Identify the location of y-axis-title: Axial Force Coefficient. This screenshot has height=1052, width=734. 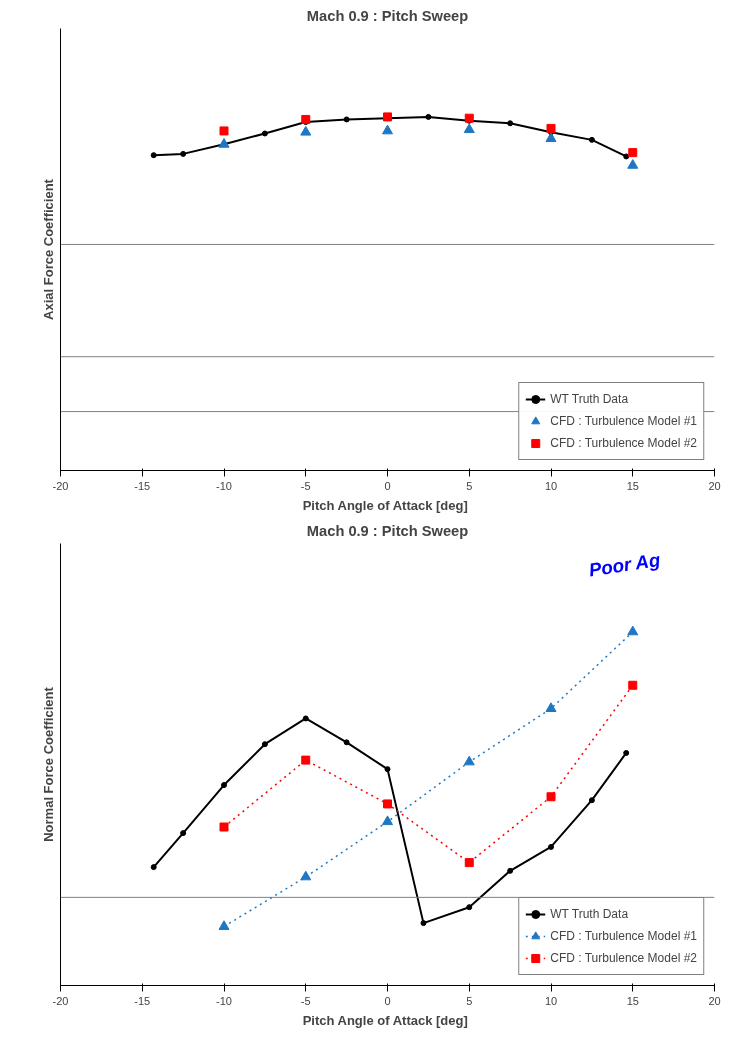
(48, 249).